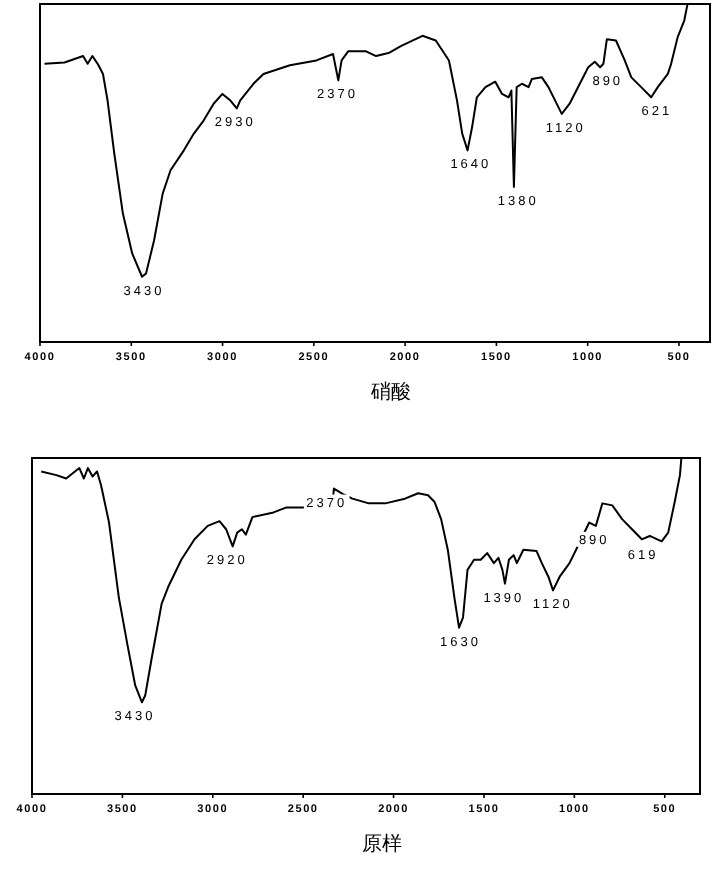 This screenshot has height=878, width=720. I want to click on x-axis-title: 硝酸, so click(390, 392).